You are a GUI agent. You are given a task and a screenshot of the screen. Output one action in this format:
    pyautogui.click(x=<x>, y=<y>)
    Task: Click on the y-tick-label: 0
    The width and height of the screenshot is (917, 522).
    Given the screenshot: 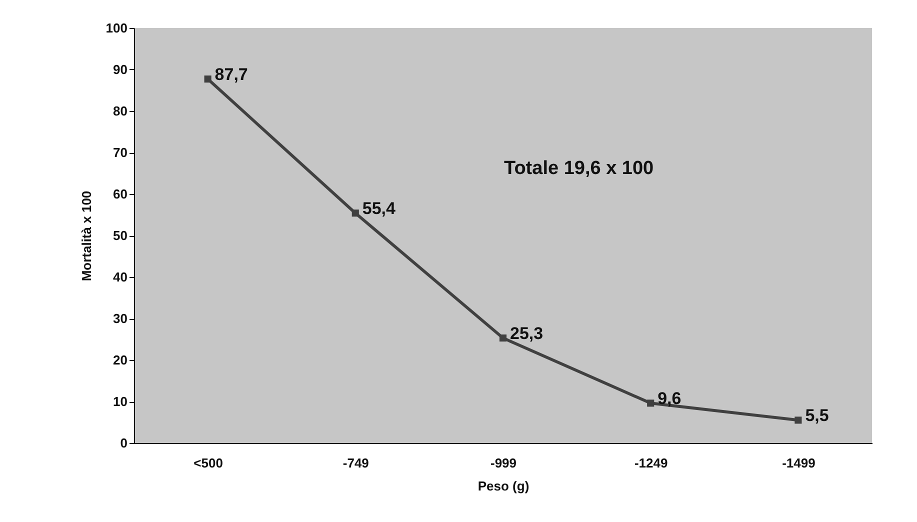 What is the action you would take?
    pyautogui.click(x=124, y=443)
    